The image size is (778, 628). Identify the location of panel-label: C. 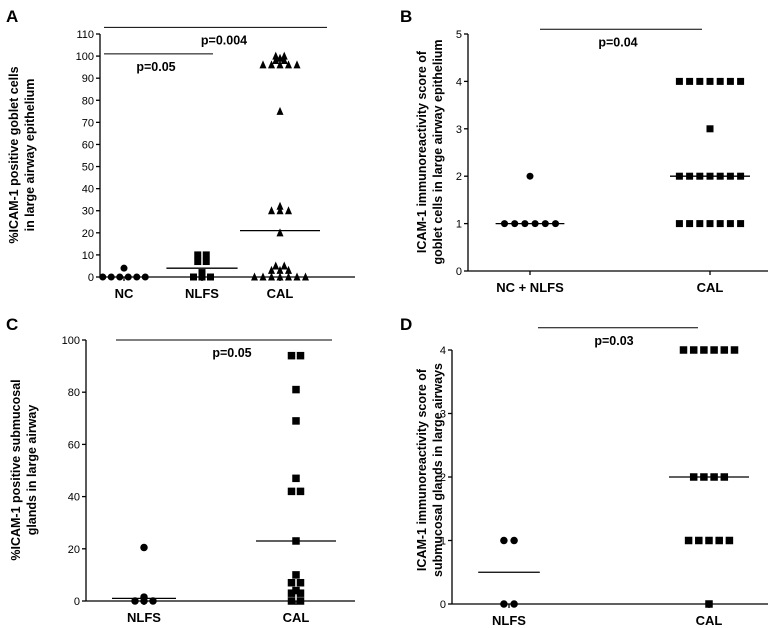
(12, 324).